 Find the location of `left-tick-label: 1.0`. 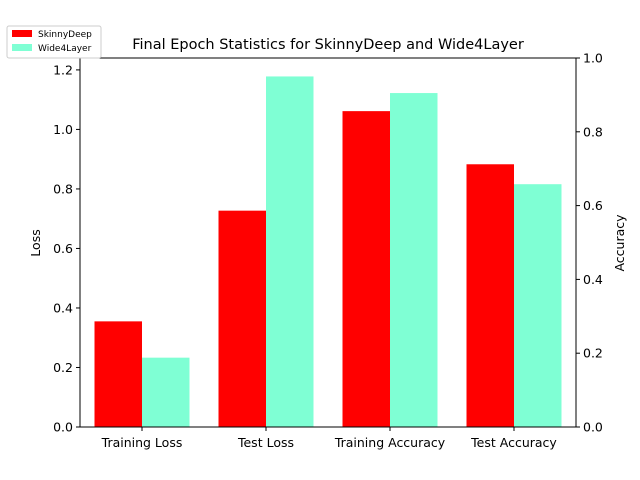

left-tick-label: 1.0 is located at coordinates (63, 129).